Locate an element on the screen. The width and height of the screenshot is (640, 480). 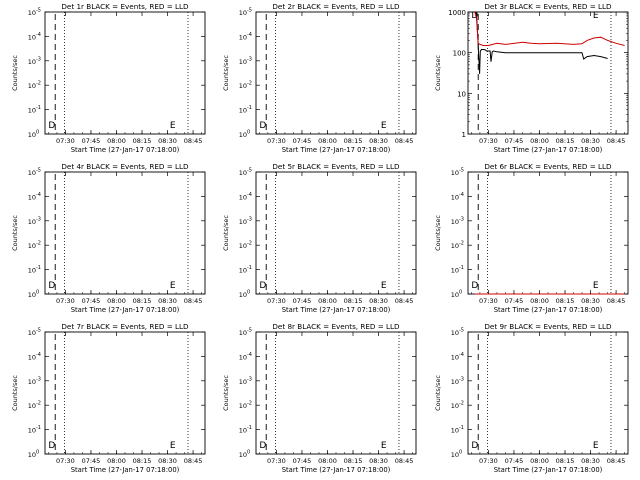
series-line is located at coordinates (541, 42).